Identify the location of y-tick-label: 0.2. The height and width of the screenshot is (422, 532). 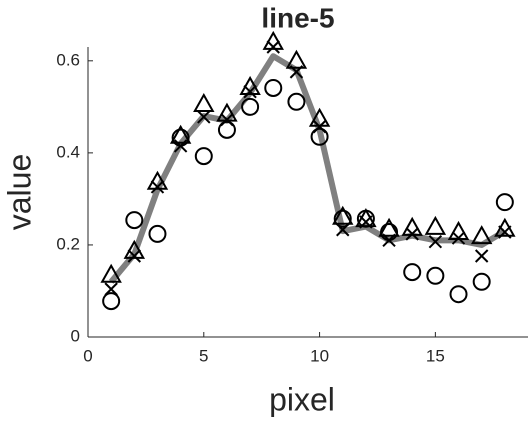
(68, 243).